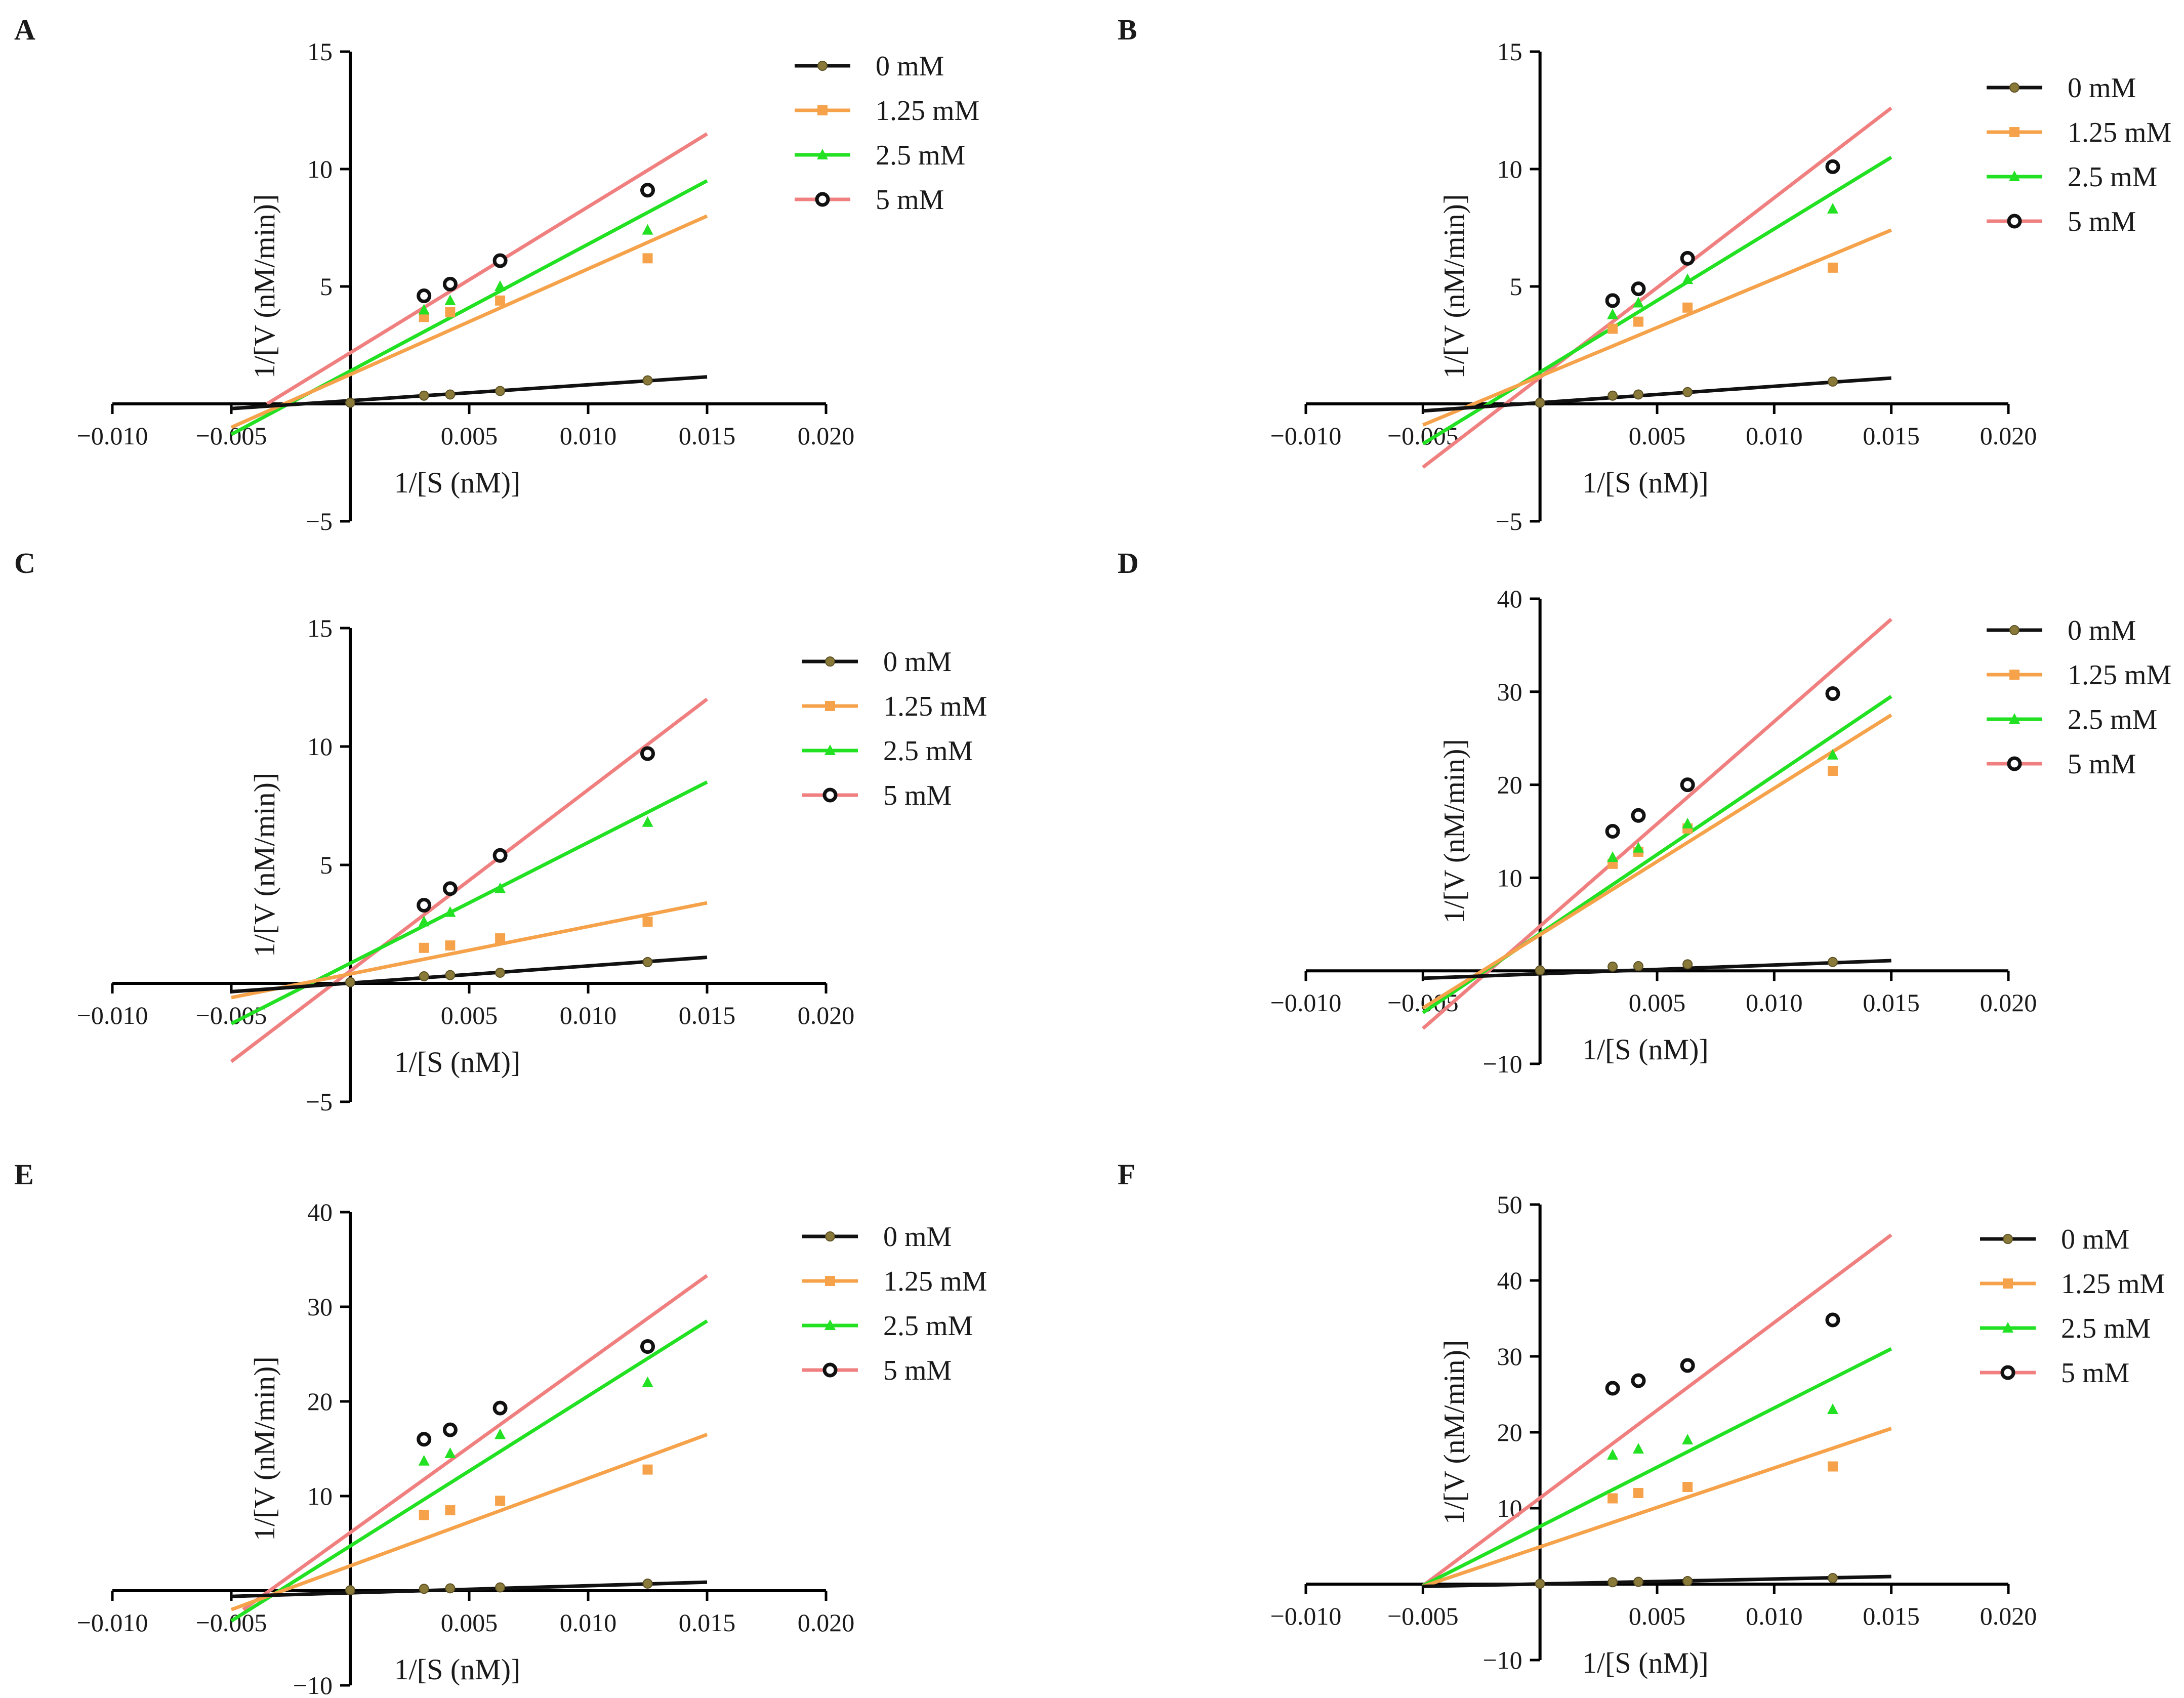 The image size is (2184, 1698). Describe the element at coordinates (457, 1062) in the screenshot. I see `x-axis-title: 1/[S (nM)]` at that location.